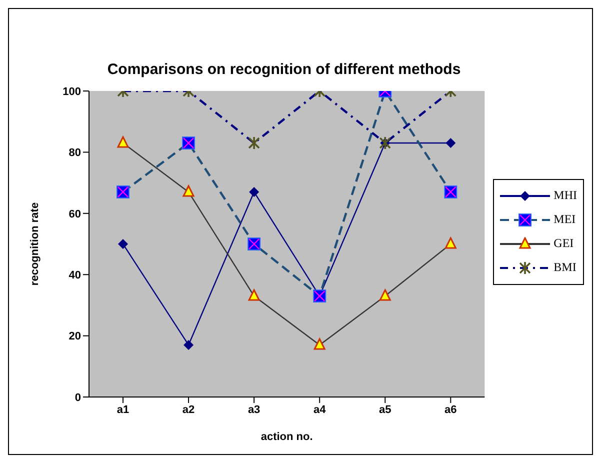 This screenshot has width=601, height=463. Describe the element at coordinates (320, 410) in the screenshot. I see `x-tick-label: a4` at that location.